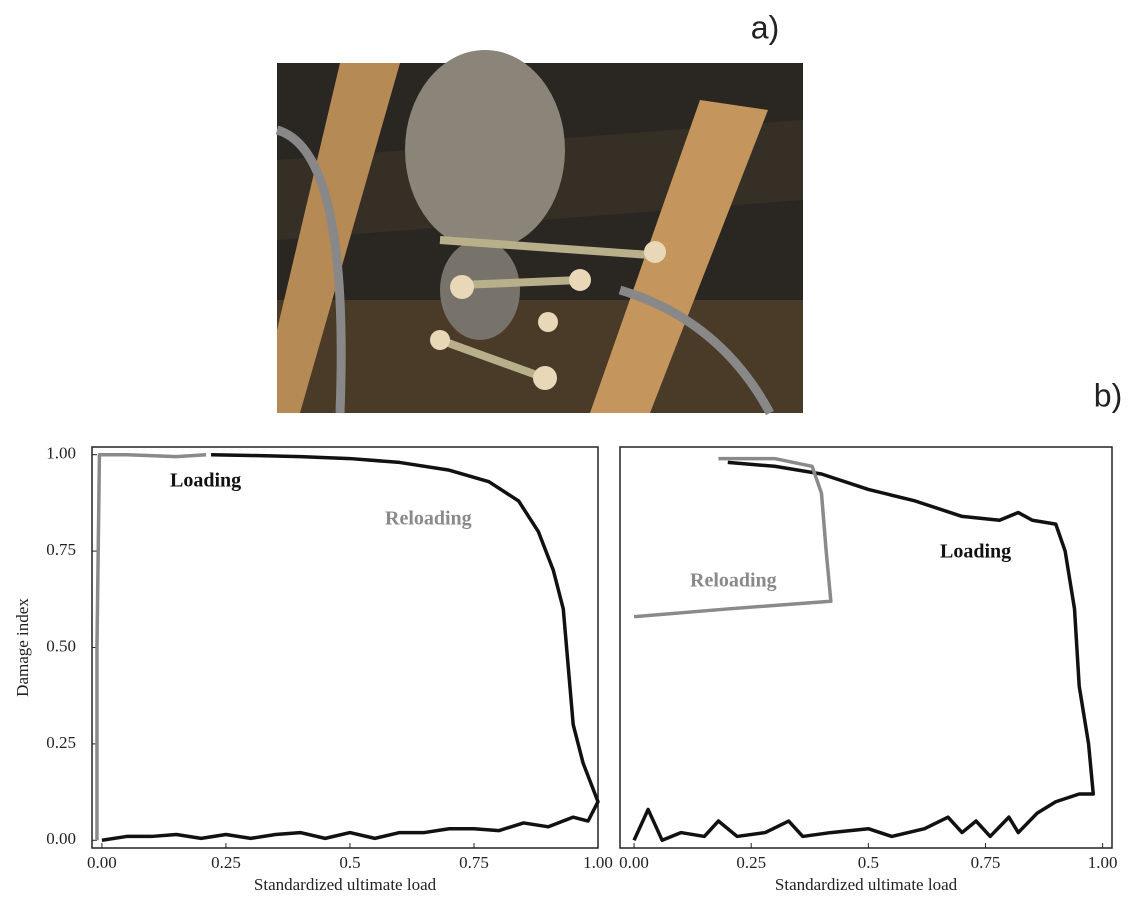 The height and width of the screenshot is (904, 1141). What do you see at coordinates (22, 647) in the screenshot?
I see `y-axis-label: Damage index` at bounding box center [22, 647].